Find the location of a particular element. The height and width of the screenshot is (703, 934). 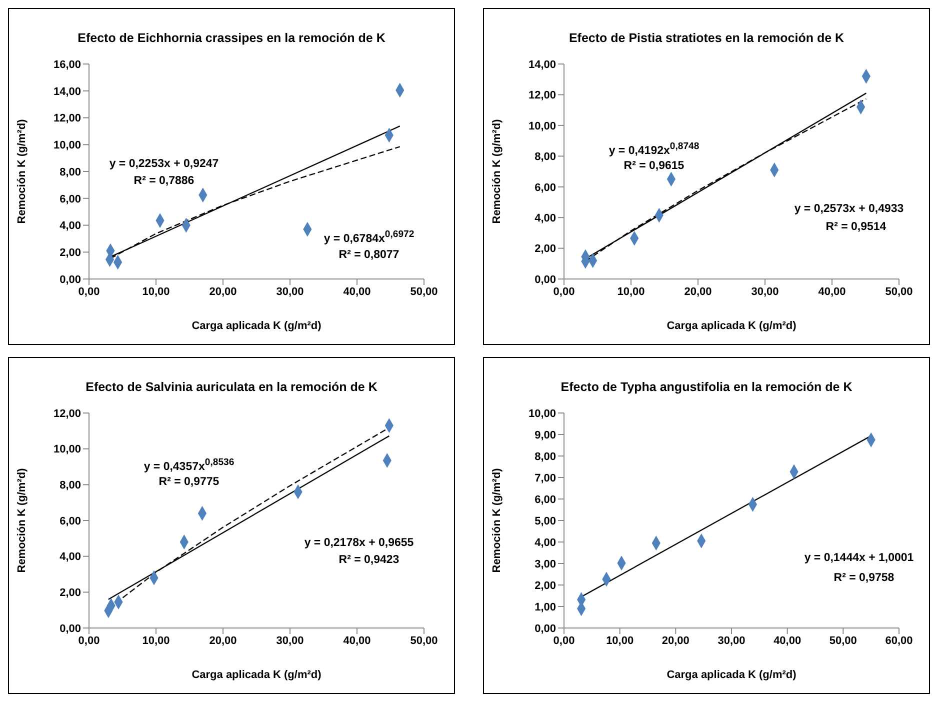

y-tick-label: 1,00 is located at coordinates (545, 607).